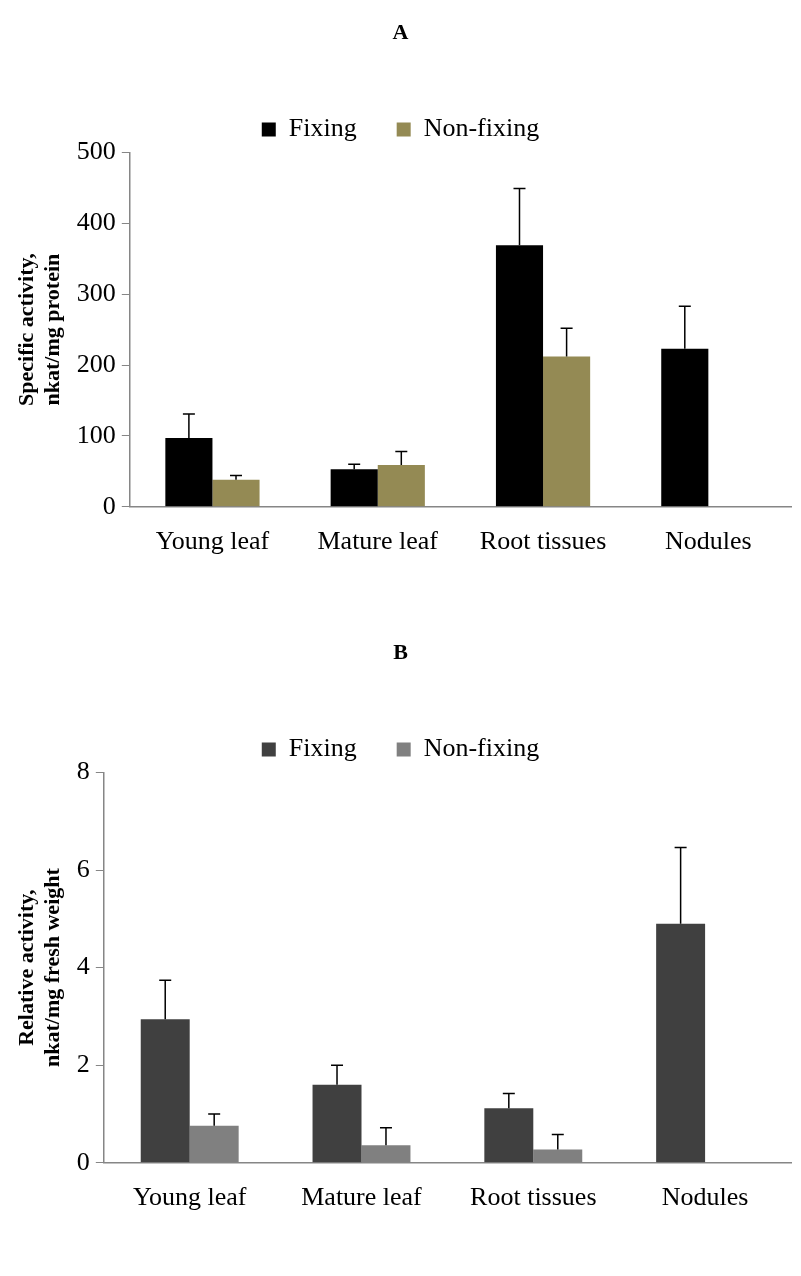 The image size is (801, 1276). What do you see at coordinates (96, 363) in the screenshot?
I see `y-tick-label: 200` at bounding box center [96, 363].